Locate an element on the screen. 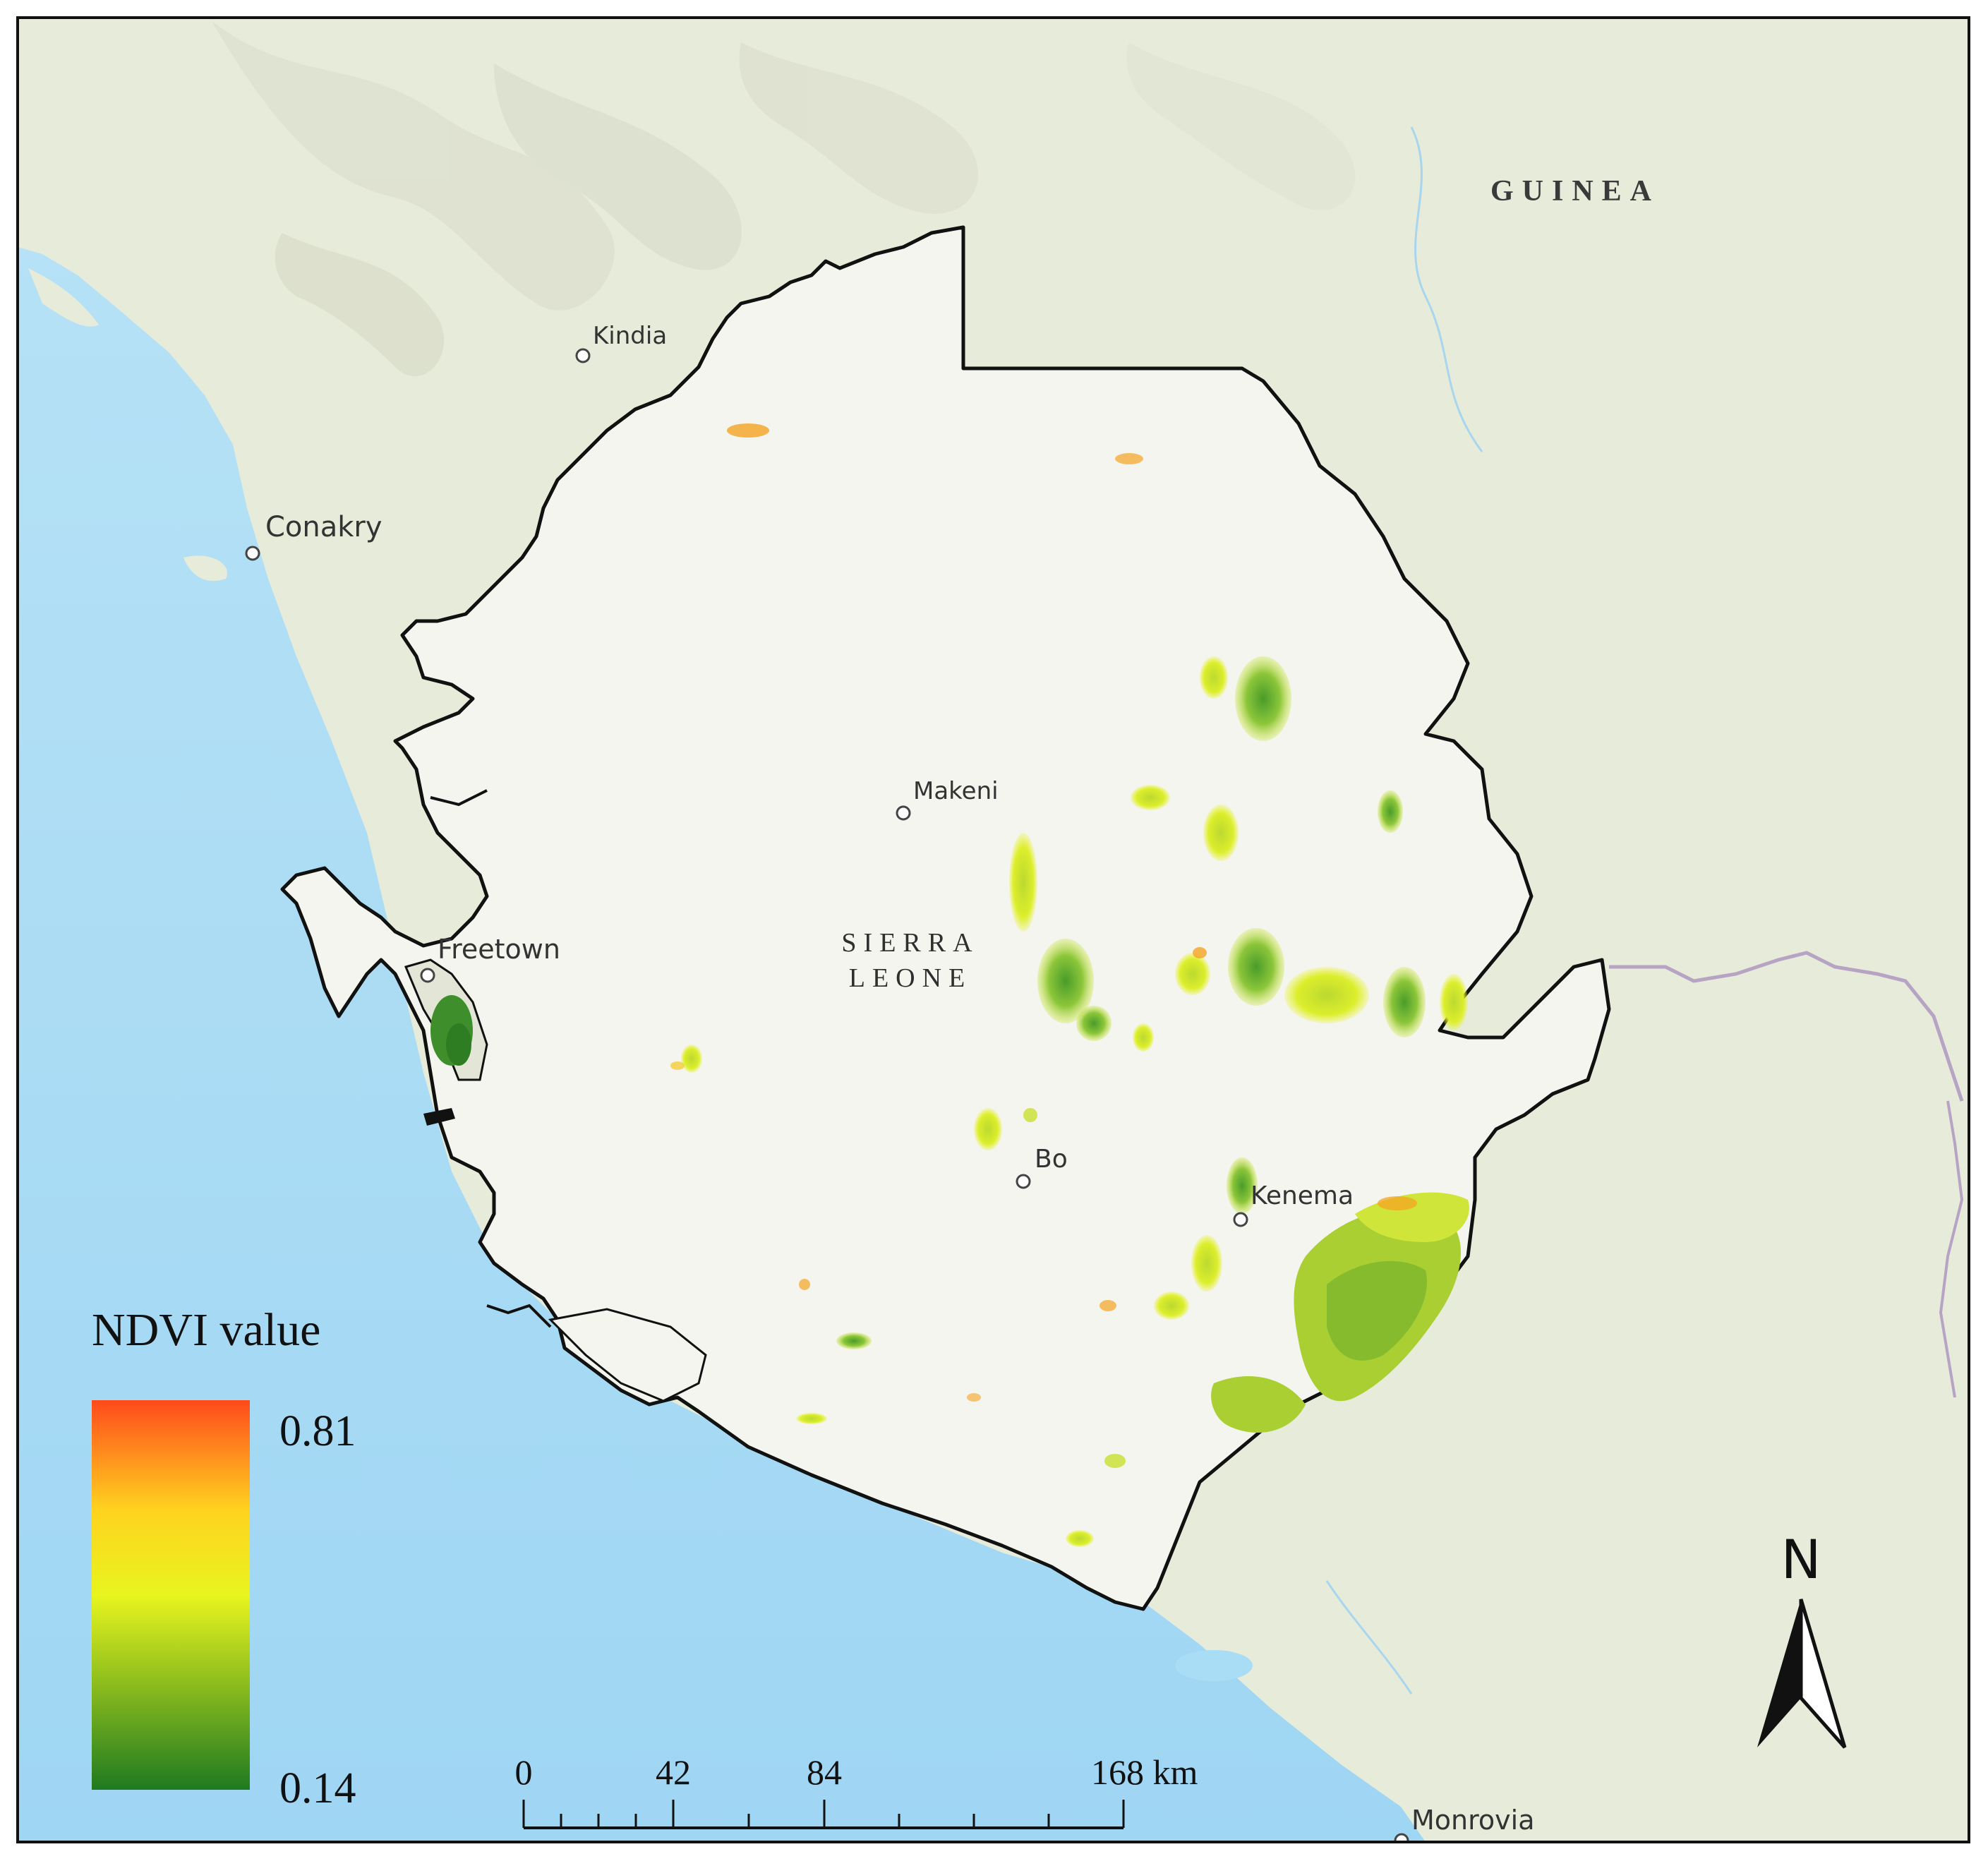 The width and height of the screenshot is (1988, 1866). city-label-makeni: Makeni is located at coordinates (956, 791).